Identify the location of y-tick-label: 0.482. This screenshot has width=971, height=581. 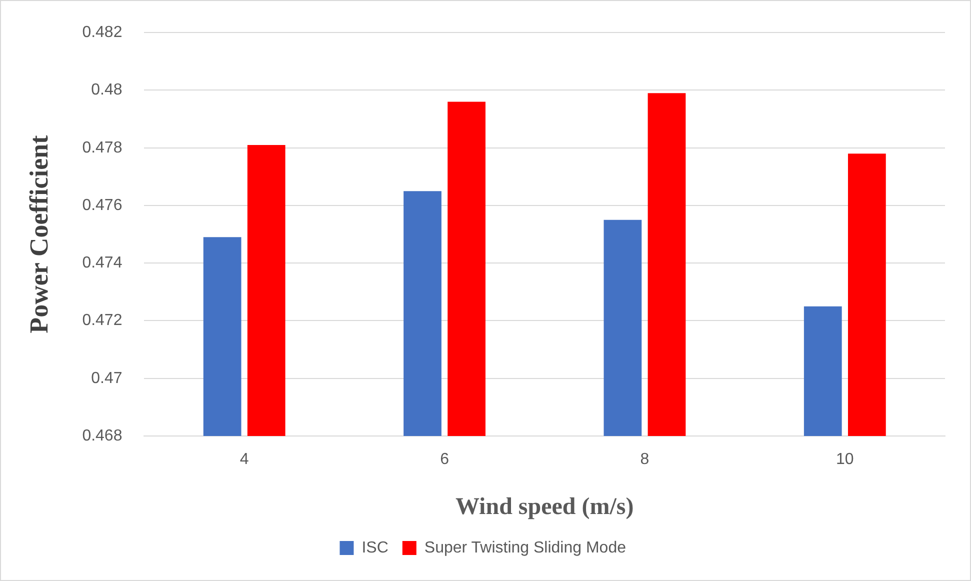
(102, 33).